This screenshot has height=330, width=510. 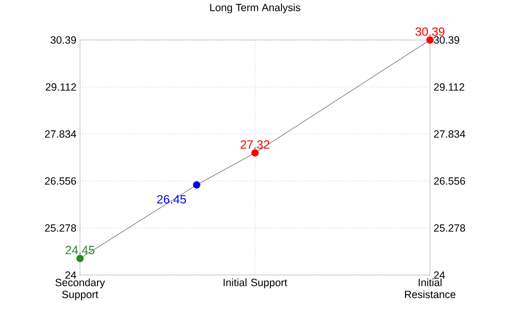 What do you see at coordinates (255, 9) in the screenshot?
I see `chart-title: Long Term Analysis` at bounding box center [255, 9].